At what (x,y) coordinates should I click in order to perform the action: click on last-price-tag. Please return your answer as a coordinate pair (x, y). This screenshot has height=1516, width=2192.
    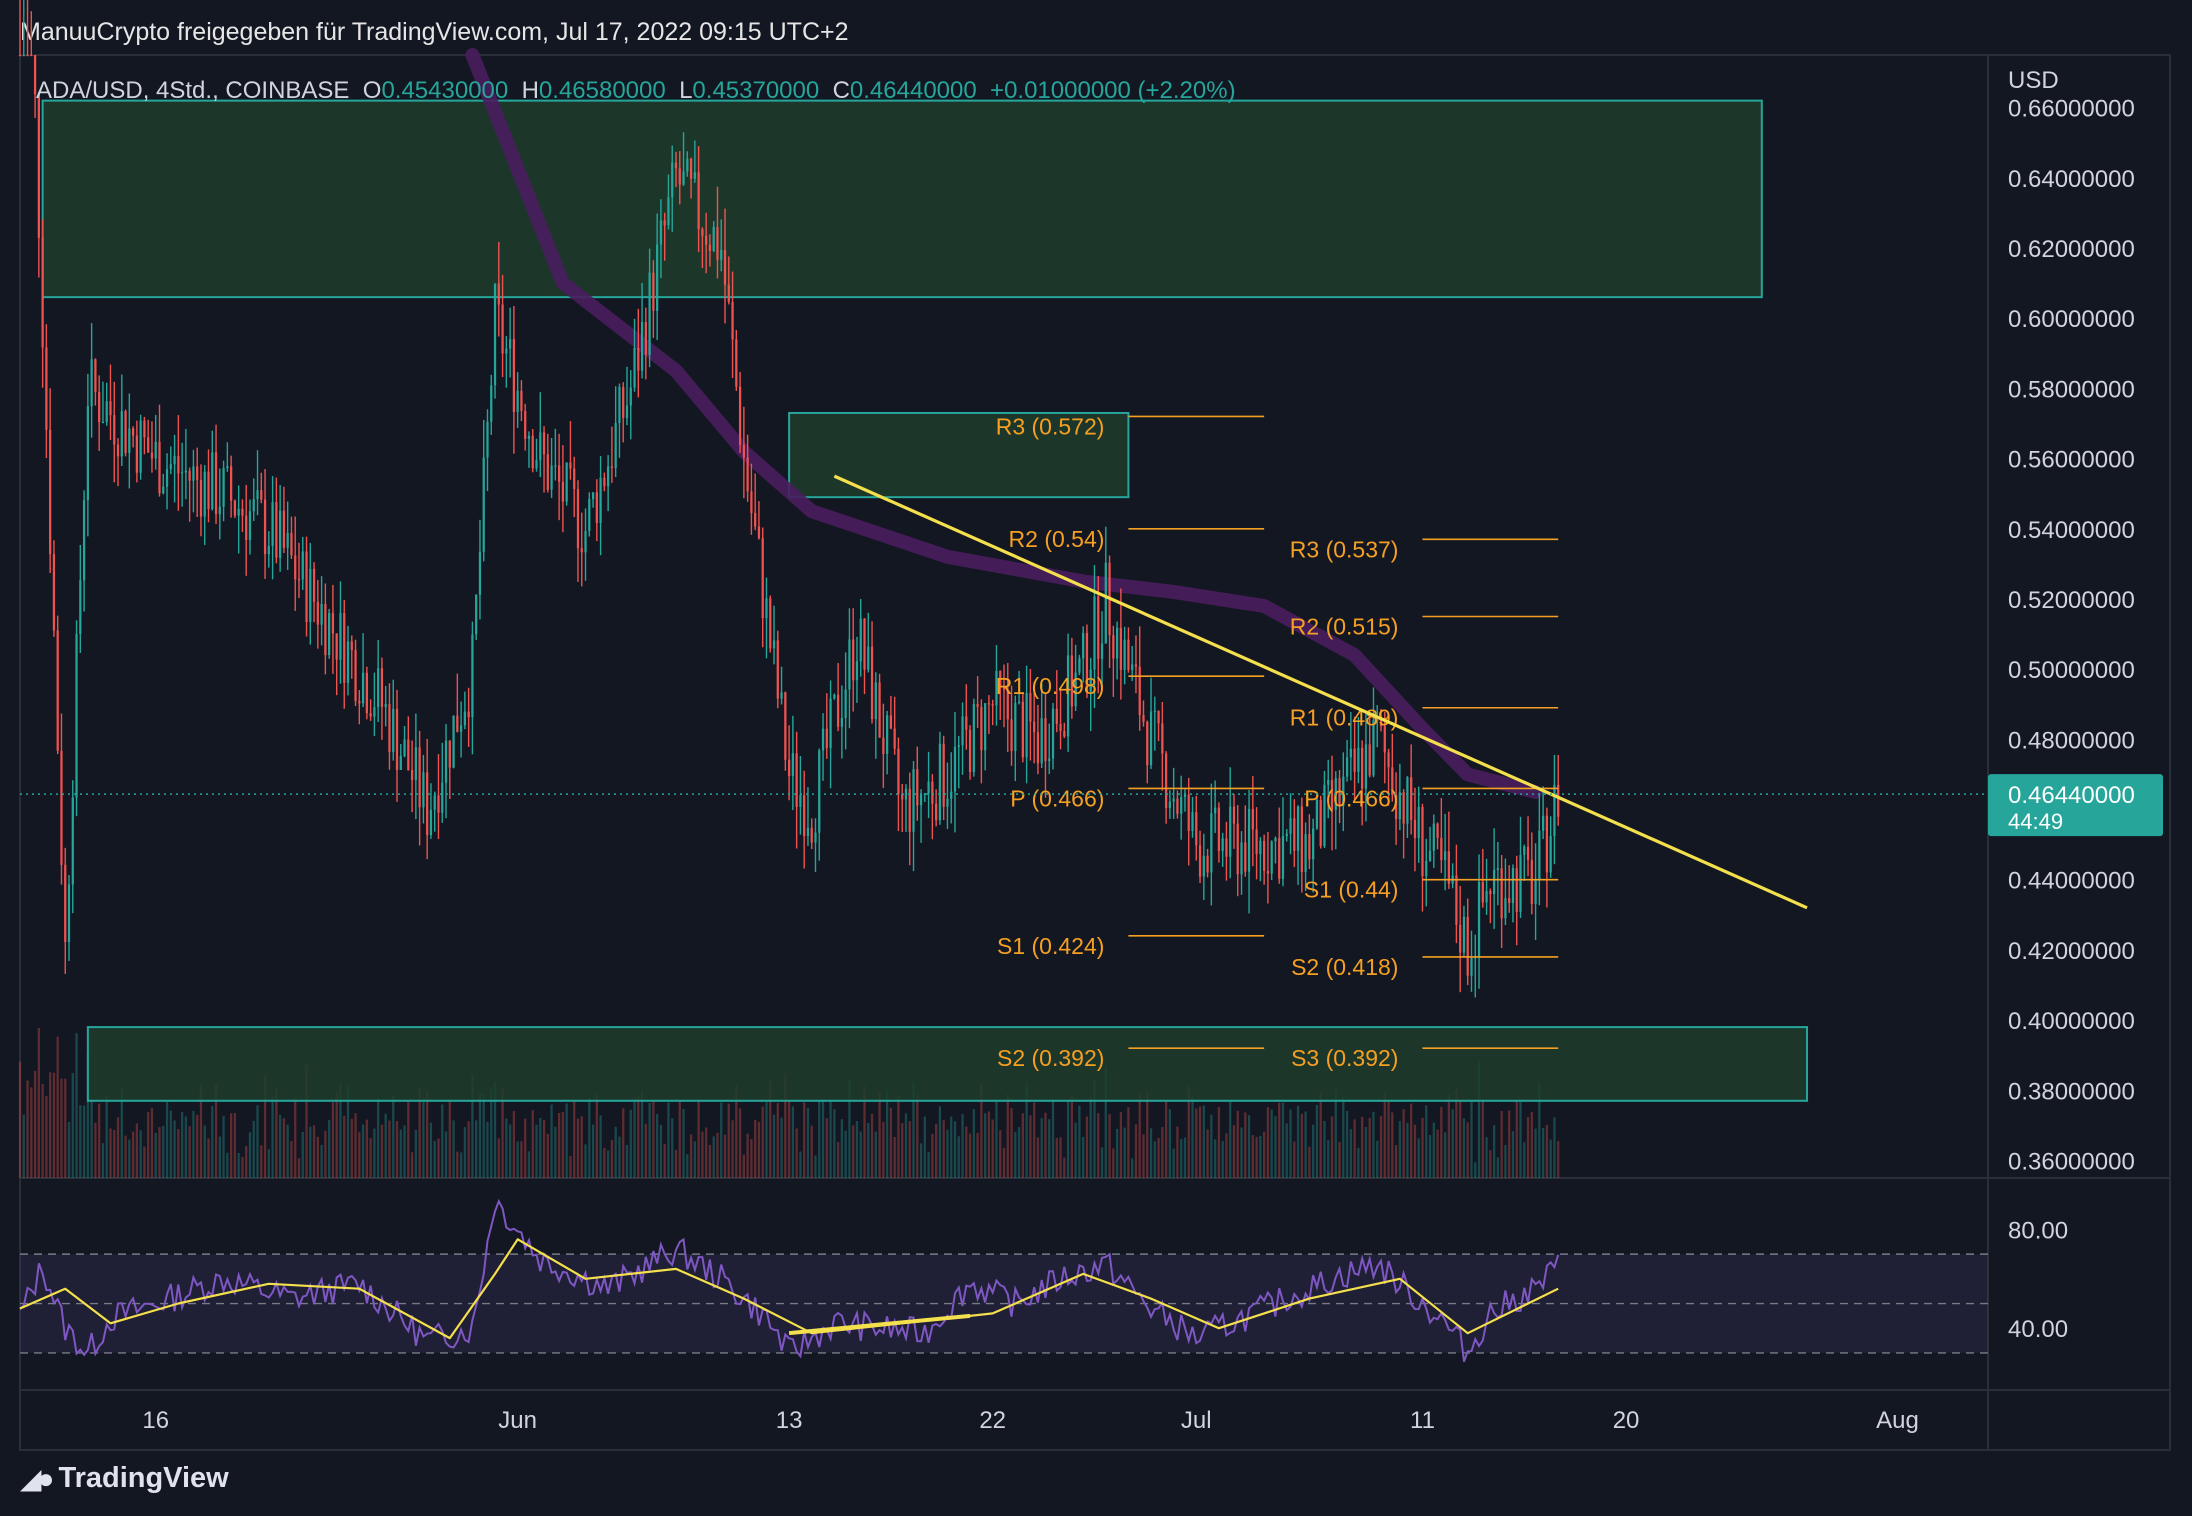
    Looking at the image, I should click on (2075, 805).